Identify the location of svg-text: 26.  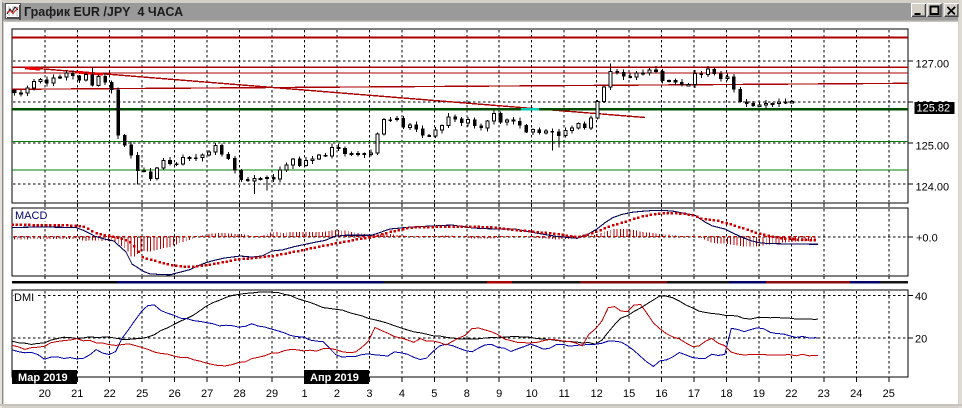
(174, 394).